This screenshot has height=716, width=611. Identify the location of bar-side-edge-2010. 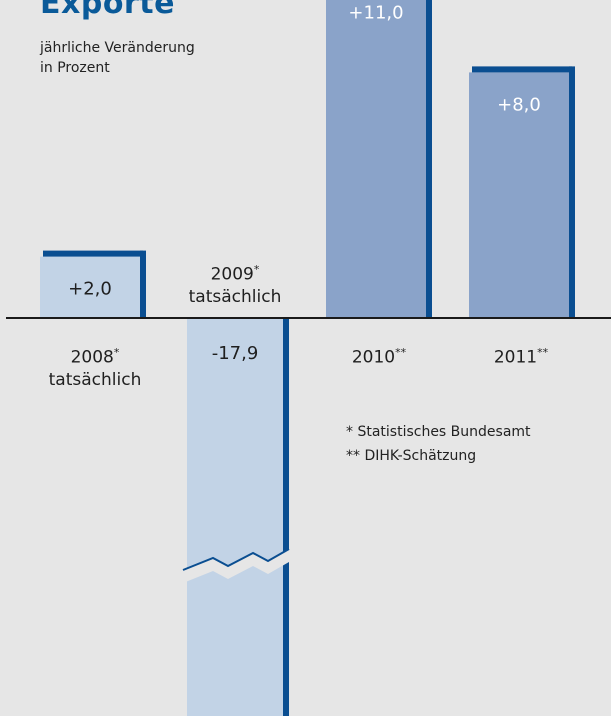
(429, 159).